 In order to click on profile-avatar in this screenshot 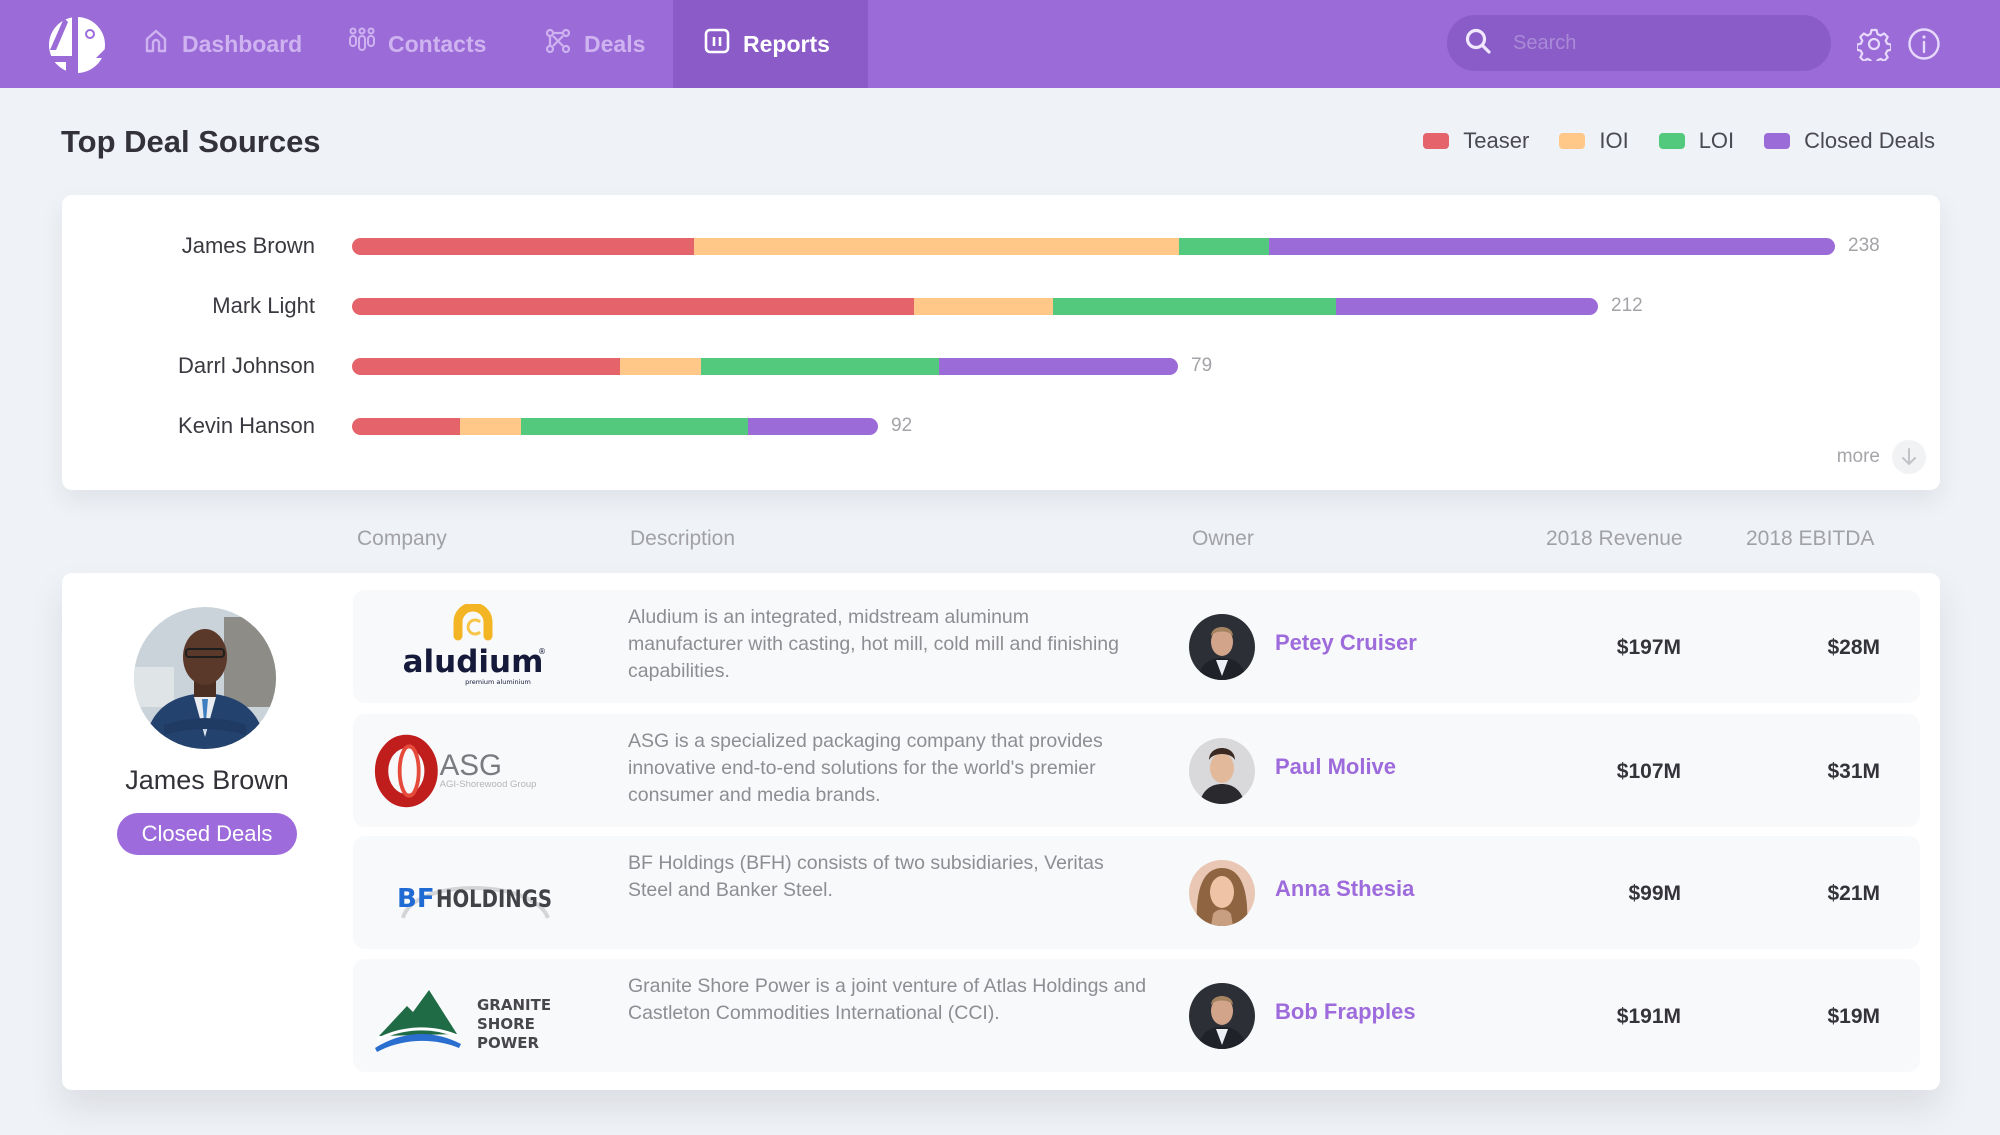, I will do `click(205, 678)`.